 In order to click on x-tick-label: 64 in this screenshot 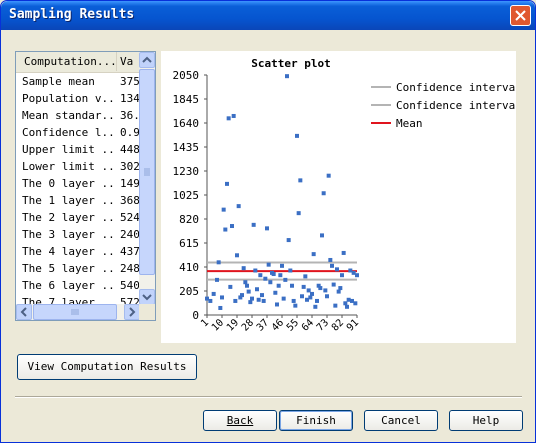, I will do `click(308, 325)`.